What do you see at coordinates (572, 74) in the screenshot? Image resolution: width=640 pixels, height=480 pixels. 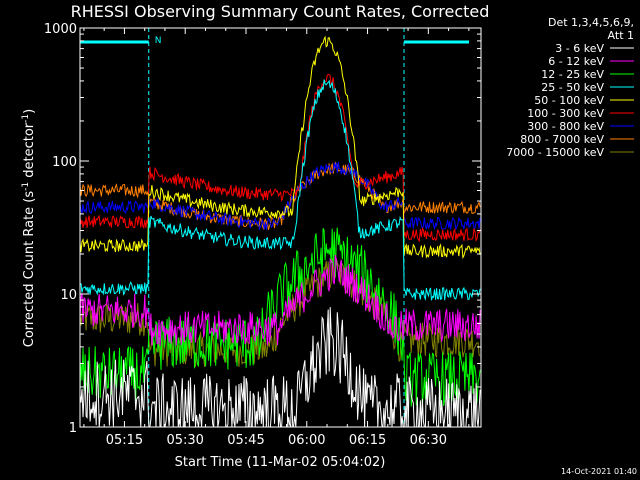 I see `legend-entry-label: 12 - 25 keV` at bounding box center [572, 74].